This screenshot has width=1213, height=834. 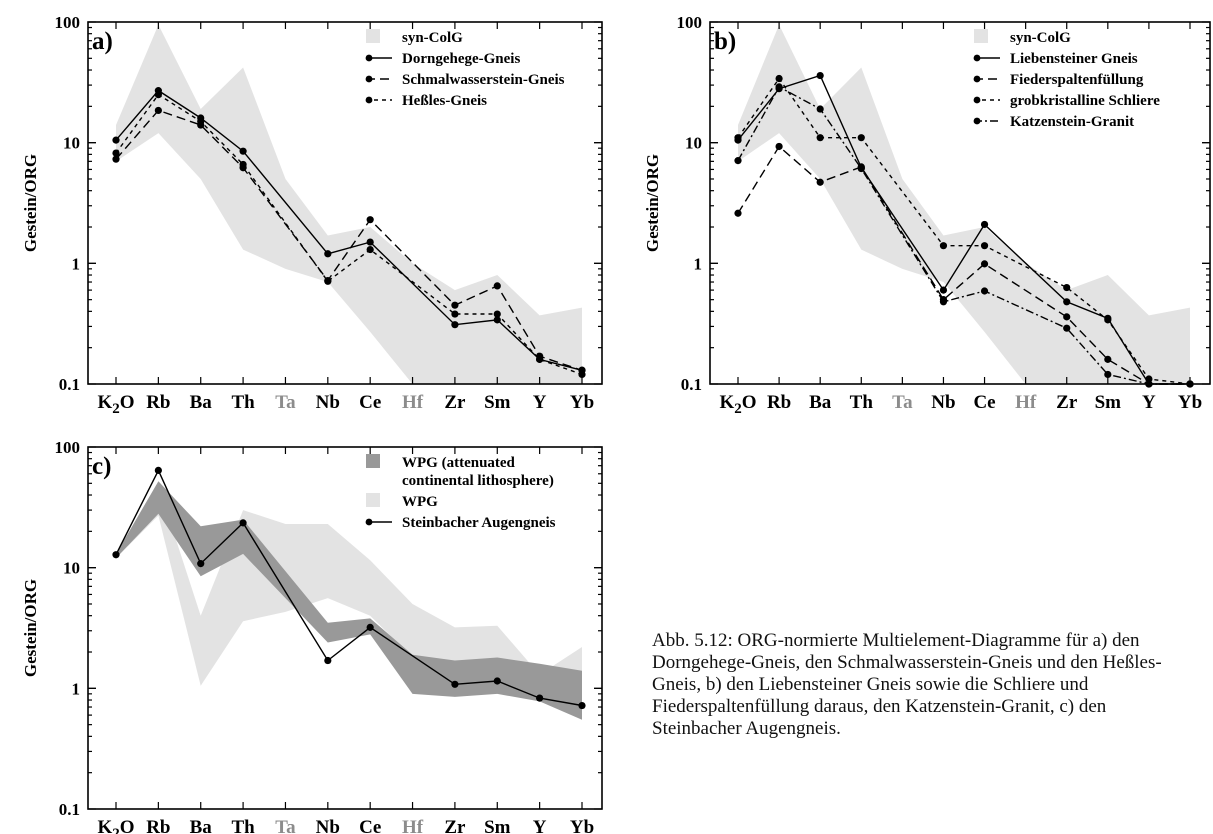 I want to click on legend-label: Fiederspaltenfüllung, so click(x=1077, y=80).